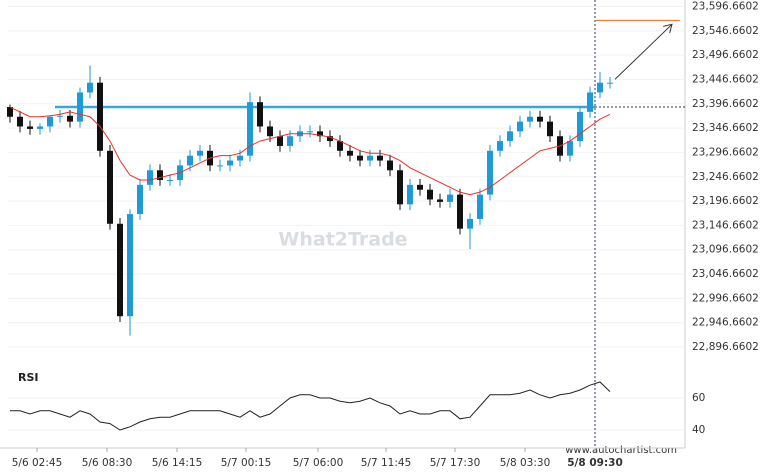 Image resolution: width=760 pixels, height=475 pixels. What do you see at coordinates (725, 177) in the screenshot?
I see `y-tick-label: 23,246.6602` at bounding box center [725, 177].